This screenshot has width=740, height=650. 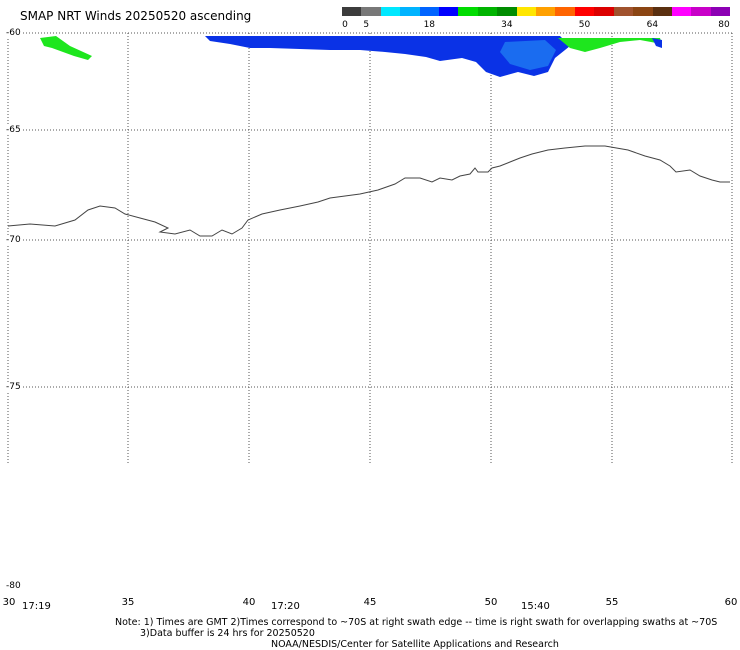 I want to click on colorbar-label-50: 50, so click(x=584, y=25).